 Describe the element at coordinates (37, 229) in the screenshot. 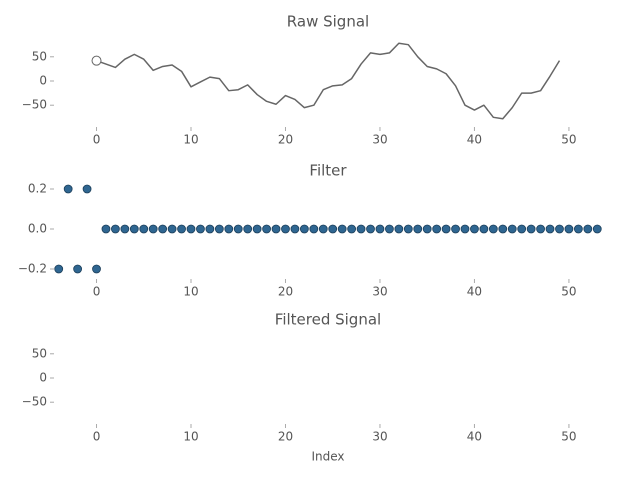

I see `y-tick-label: 0.0` at that location.